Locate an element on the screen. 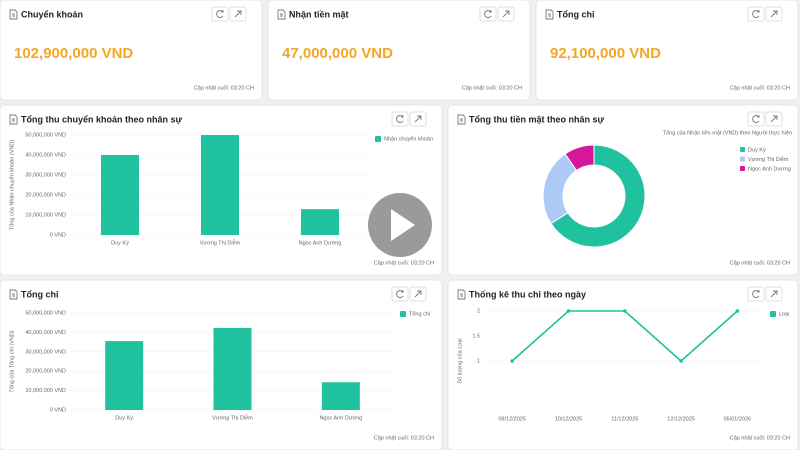  legend-label: Duy Kỳ is located at coordinates (757, 150).